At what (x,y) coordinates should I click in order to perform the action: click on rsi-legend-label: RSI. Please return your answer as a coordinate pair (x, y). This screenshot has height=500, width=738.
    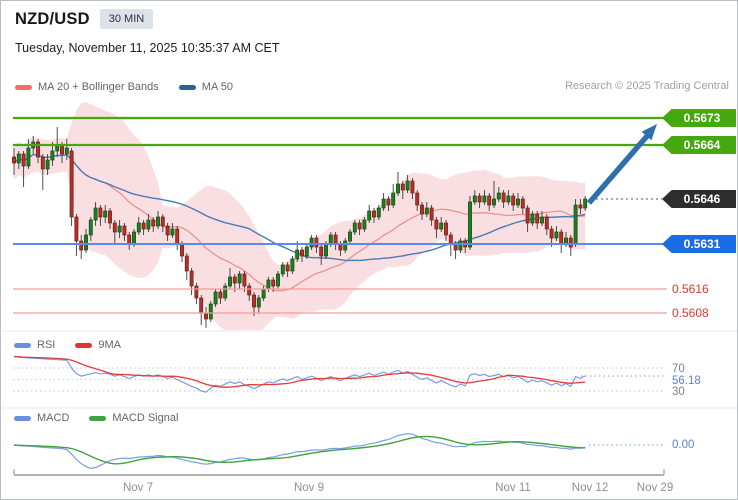
    Looking at the image, I should click on (46, 345).